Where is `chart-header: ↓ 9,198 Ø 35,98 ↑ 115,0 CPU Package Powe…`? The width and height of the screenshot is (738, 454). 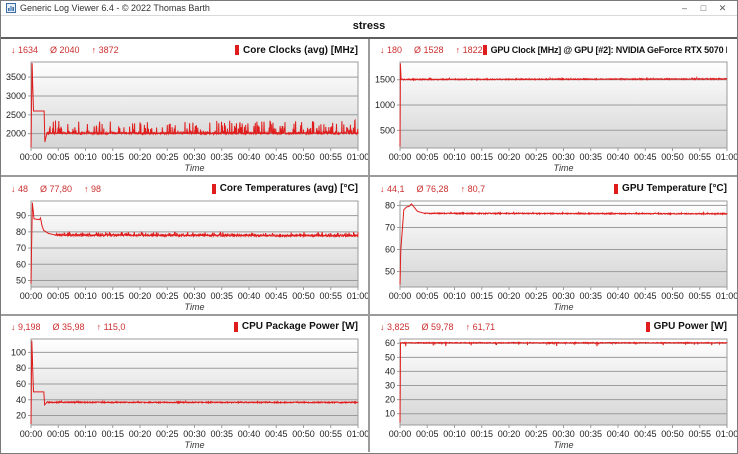
chart-header: ↓ 9,198 Ø 35,98 ↑ 115,0 CPU Package Powe… is located at coordinates (184, 325).